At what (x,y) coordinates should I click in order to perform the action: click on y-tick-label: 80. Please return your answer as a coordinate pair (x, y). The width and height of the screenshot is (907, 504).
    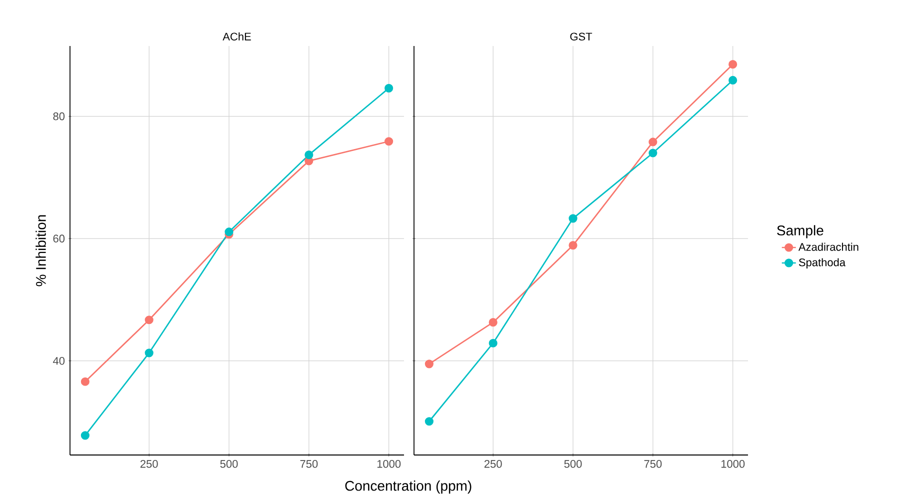
    Looking at the image, I should click on (59, 116).